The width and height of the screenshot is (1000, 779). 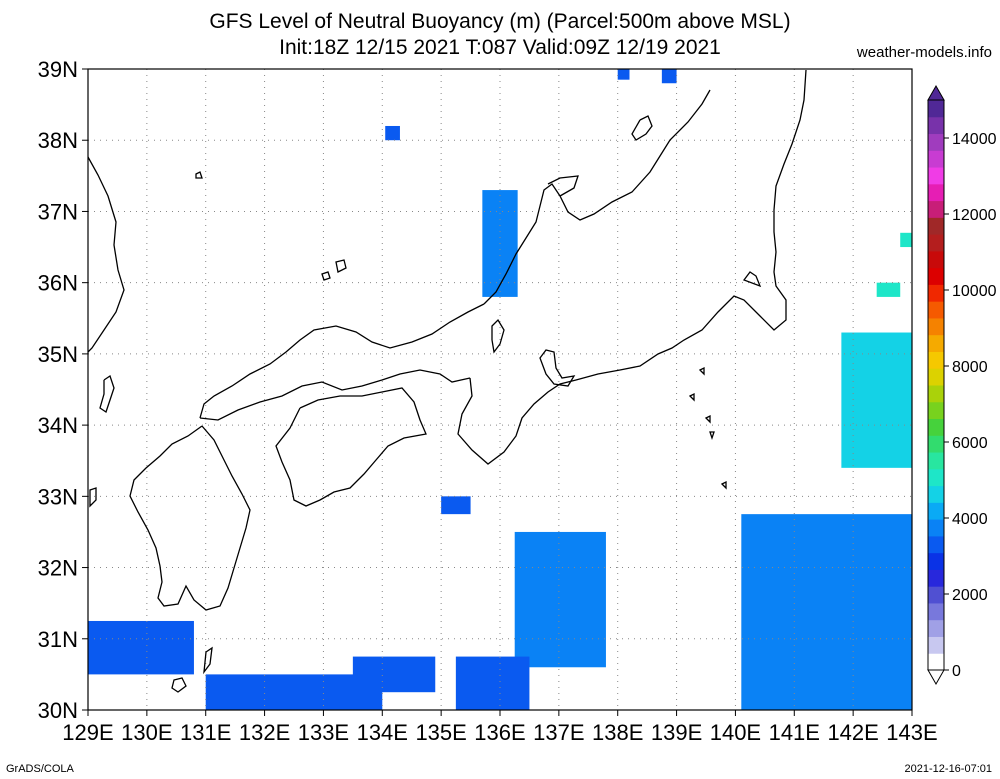 I want to click on lon-label: 139E, so click(x=676, y=732).